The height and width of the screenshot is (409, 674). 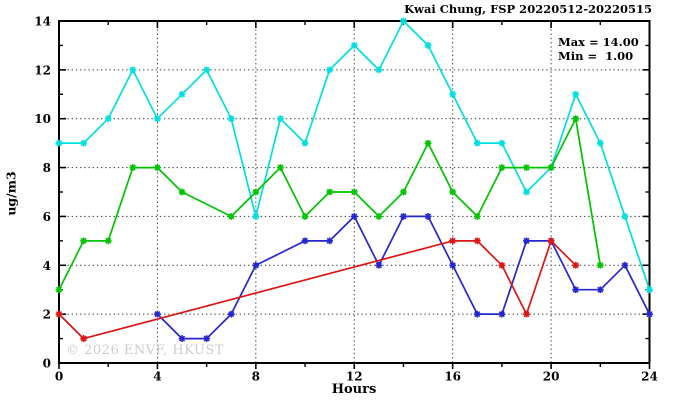 What do you see at coordinates (354, 389) in the screenshot?
I see `x-axis-label: Hours` at bounding box center [354, 389].